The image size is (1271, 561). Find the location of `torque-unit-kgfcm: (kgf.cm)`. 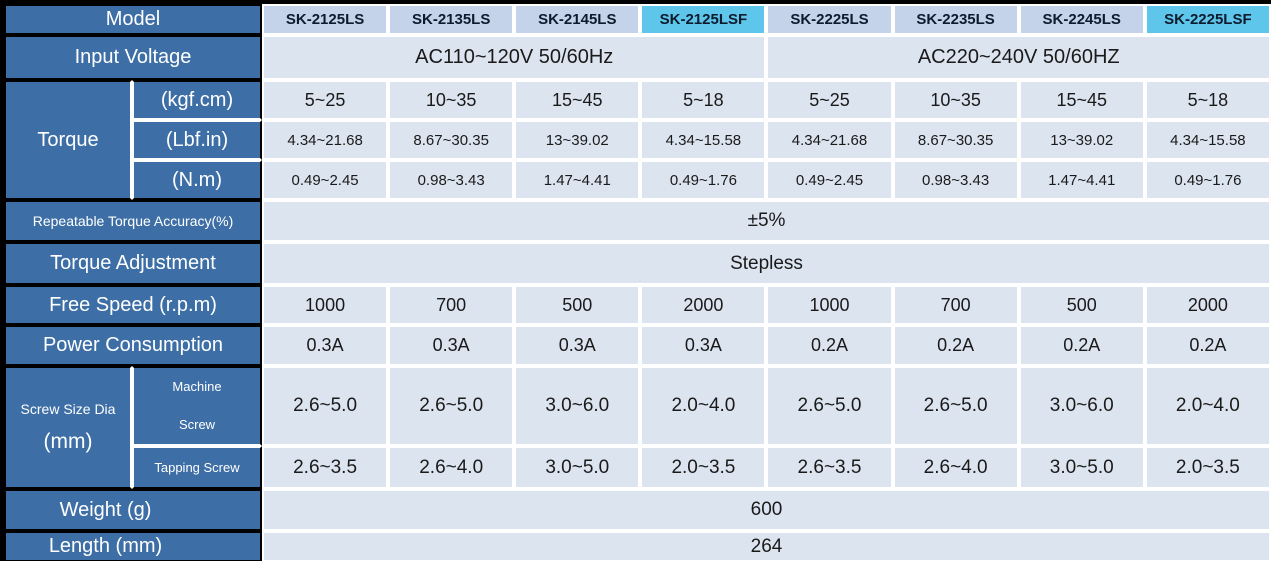

torque-unit-kgfcm: (kgf.cm) is located at coordinates (197, 100).